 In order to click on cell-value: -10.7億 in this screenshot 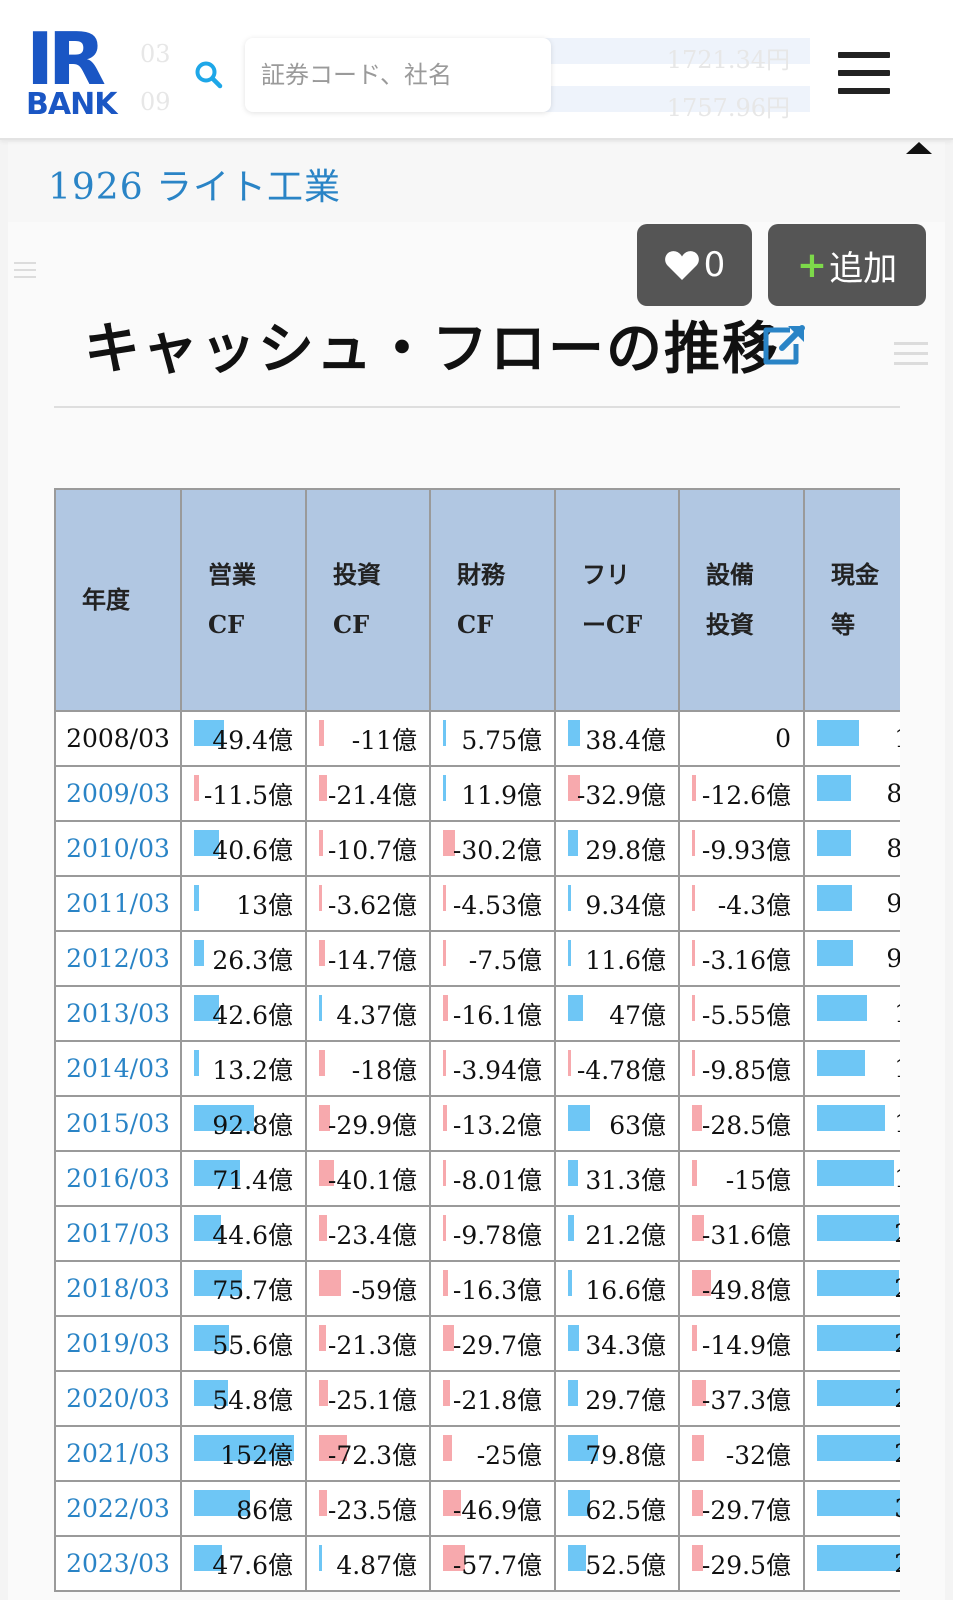, I will do `click(372, 850)`.